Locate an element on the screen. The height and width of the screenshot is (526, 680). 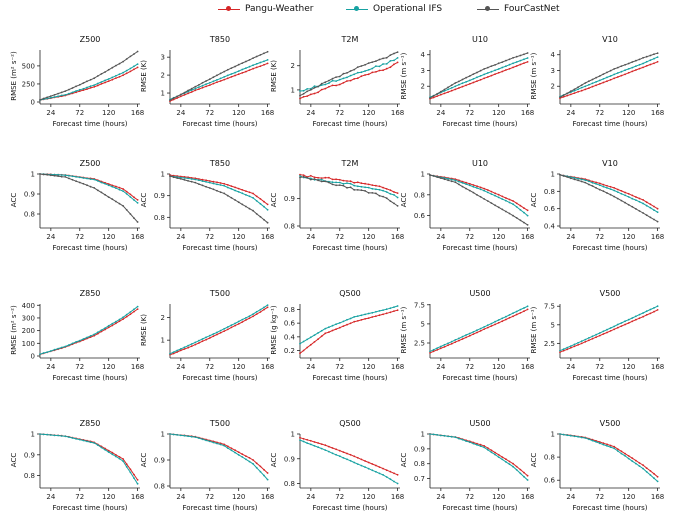
y-tick-label: 2.5 is located at coordinates (419, 344).